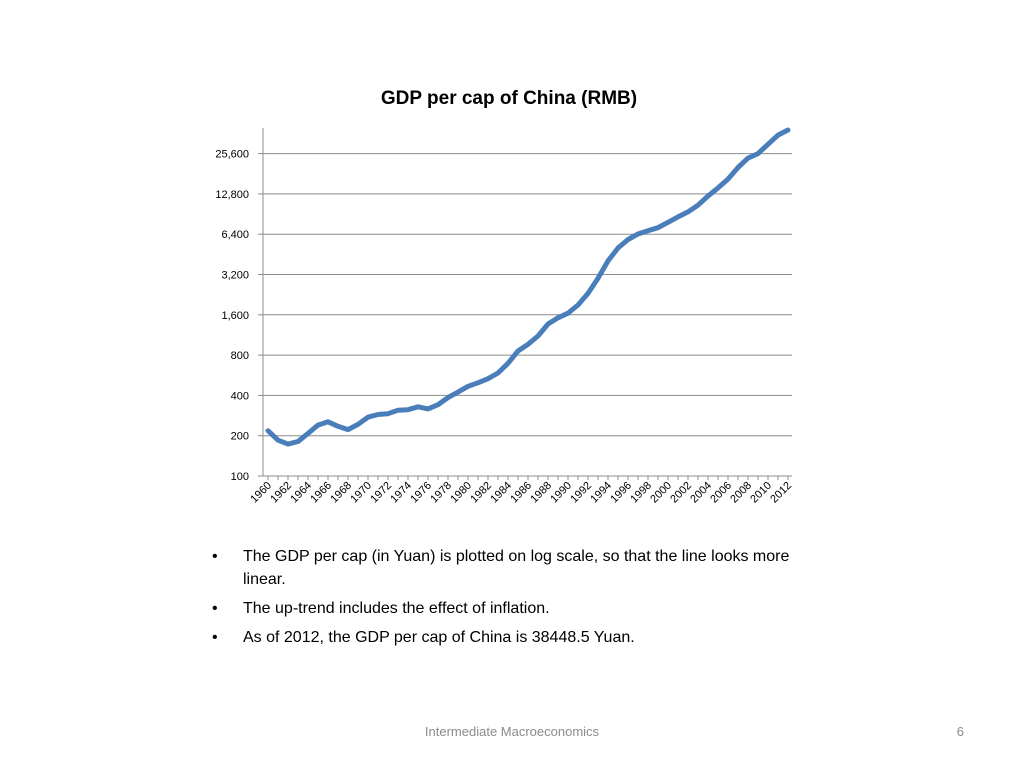  Describe the element at coordinates (281, 493) in the screenshot. I see `x-tick-label: 1962` at that location.